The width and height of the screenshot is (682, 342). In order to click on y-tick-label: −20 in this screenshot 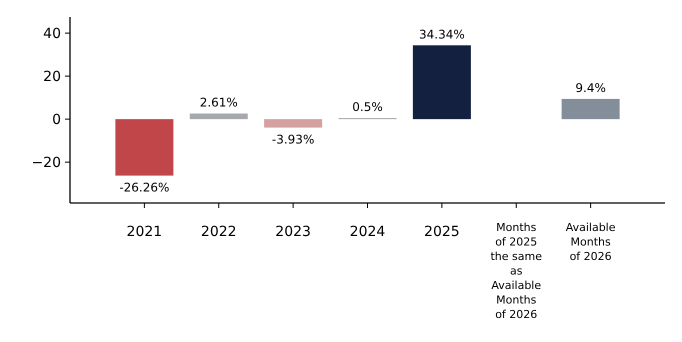, I will do `click(46, 163)`.